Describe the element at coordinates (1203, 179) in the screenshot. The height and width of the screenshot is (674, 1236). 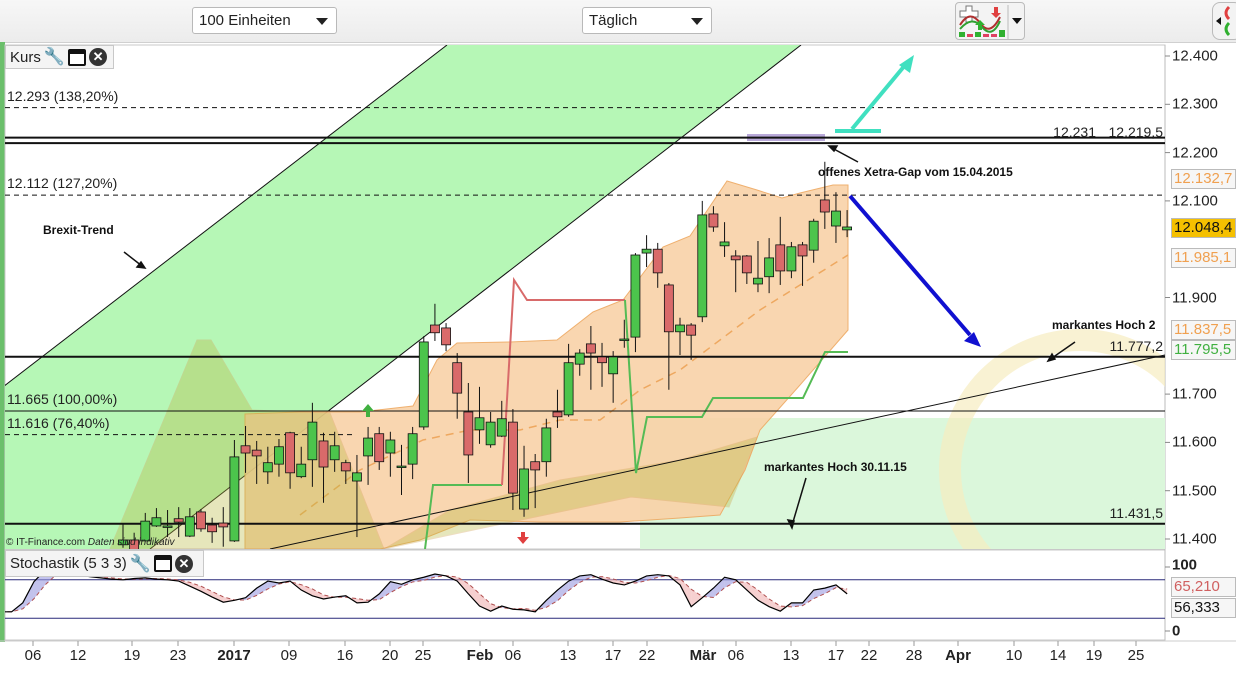
I see `price-tag: 12.132,7` at that location.